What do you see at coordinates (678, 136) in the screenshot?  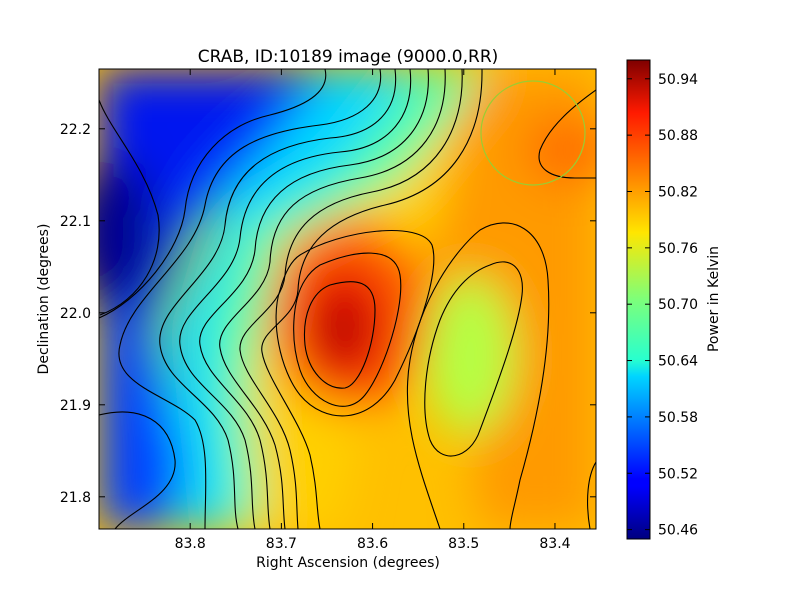 I see `colorbar-tick-label: 50.88` at bounding box center [678, 136].